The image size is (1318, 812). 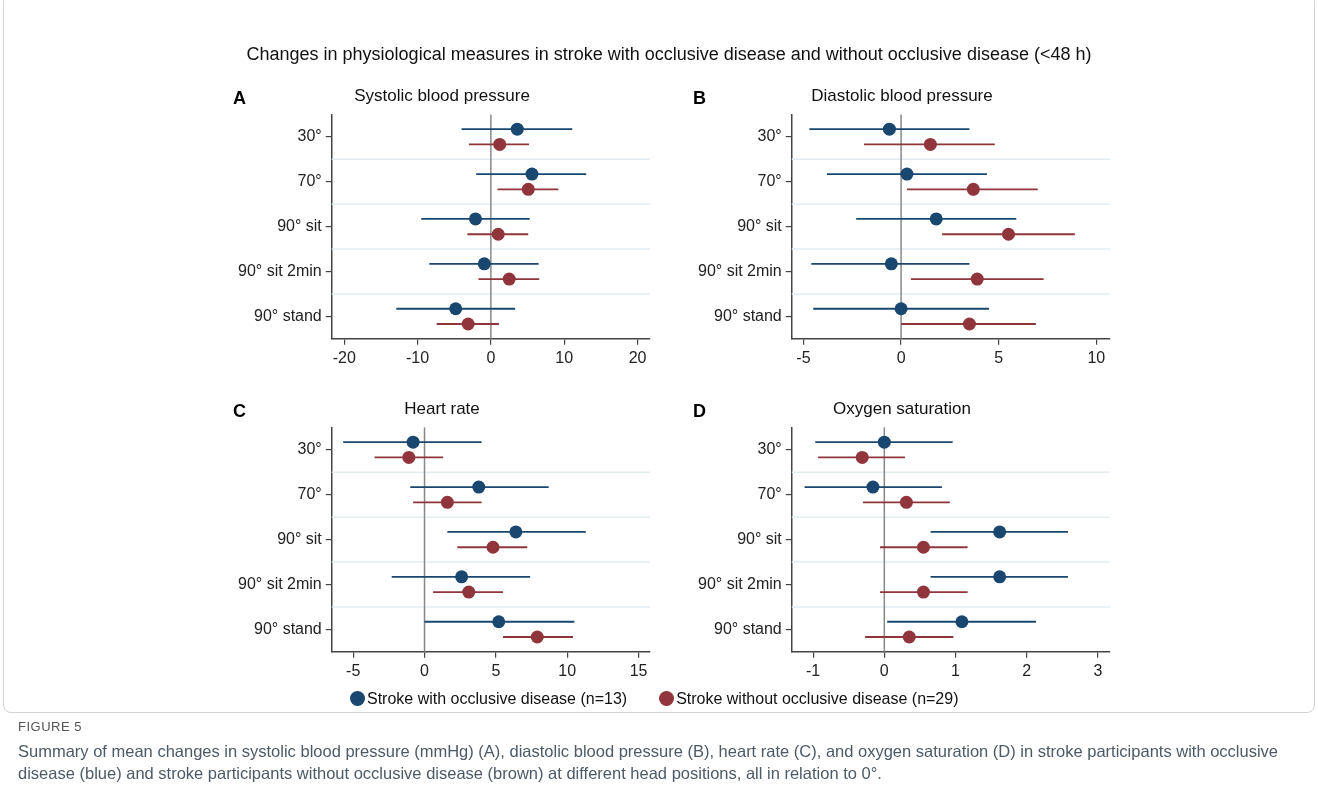 What do you see at coordinates (817, 699) in the screenshot?
I see `legend-label: Stroke without occlusive disease (n=29)` at bounding box center [817, 699].